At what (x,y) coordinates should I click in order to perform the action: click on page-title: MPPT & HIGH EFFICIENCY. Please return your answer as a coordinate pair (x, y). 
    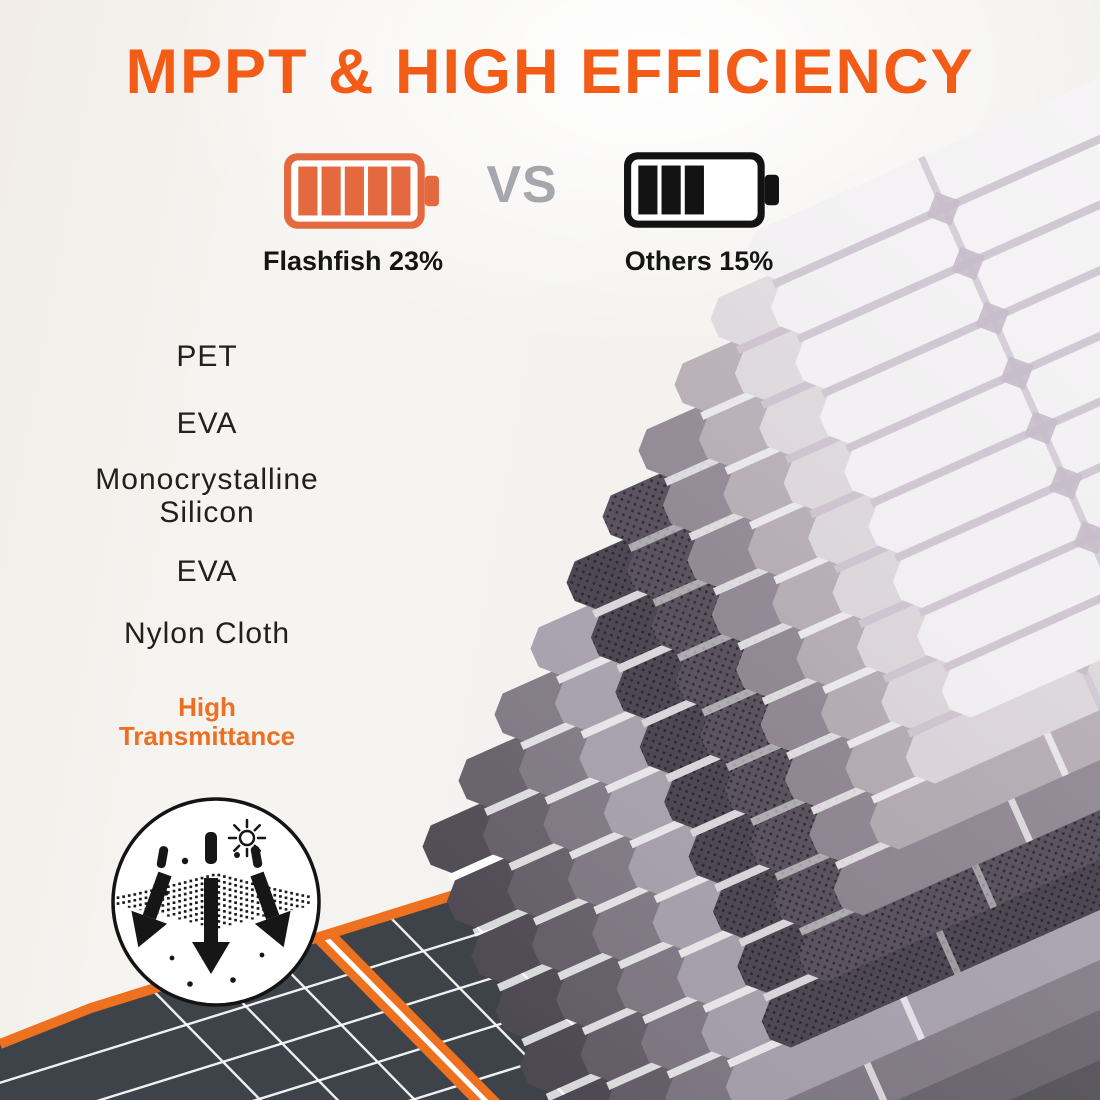
    Looking at the image, I should click on (550, 72).